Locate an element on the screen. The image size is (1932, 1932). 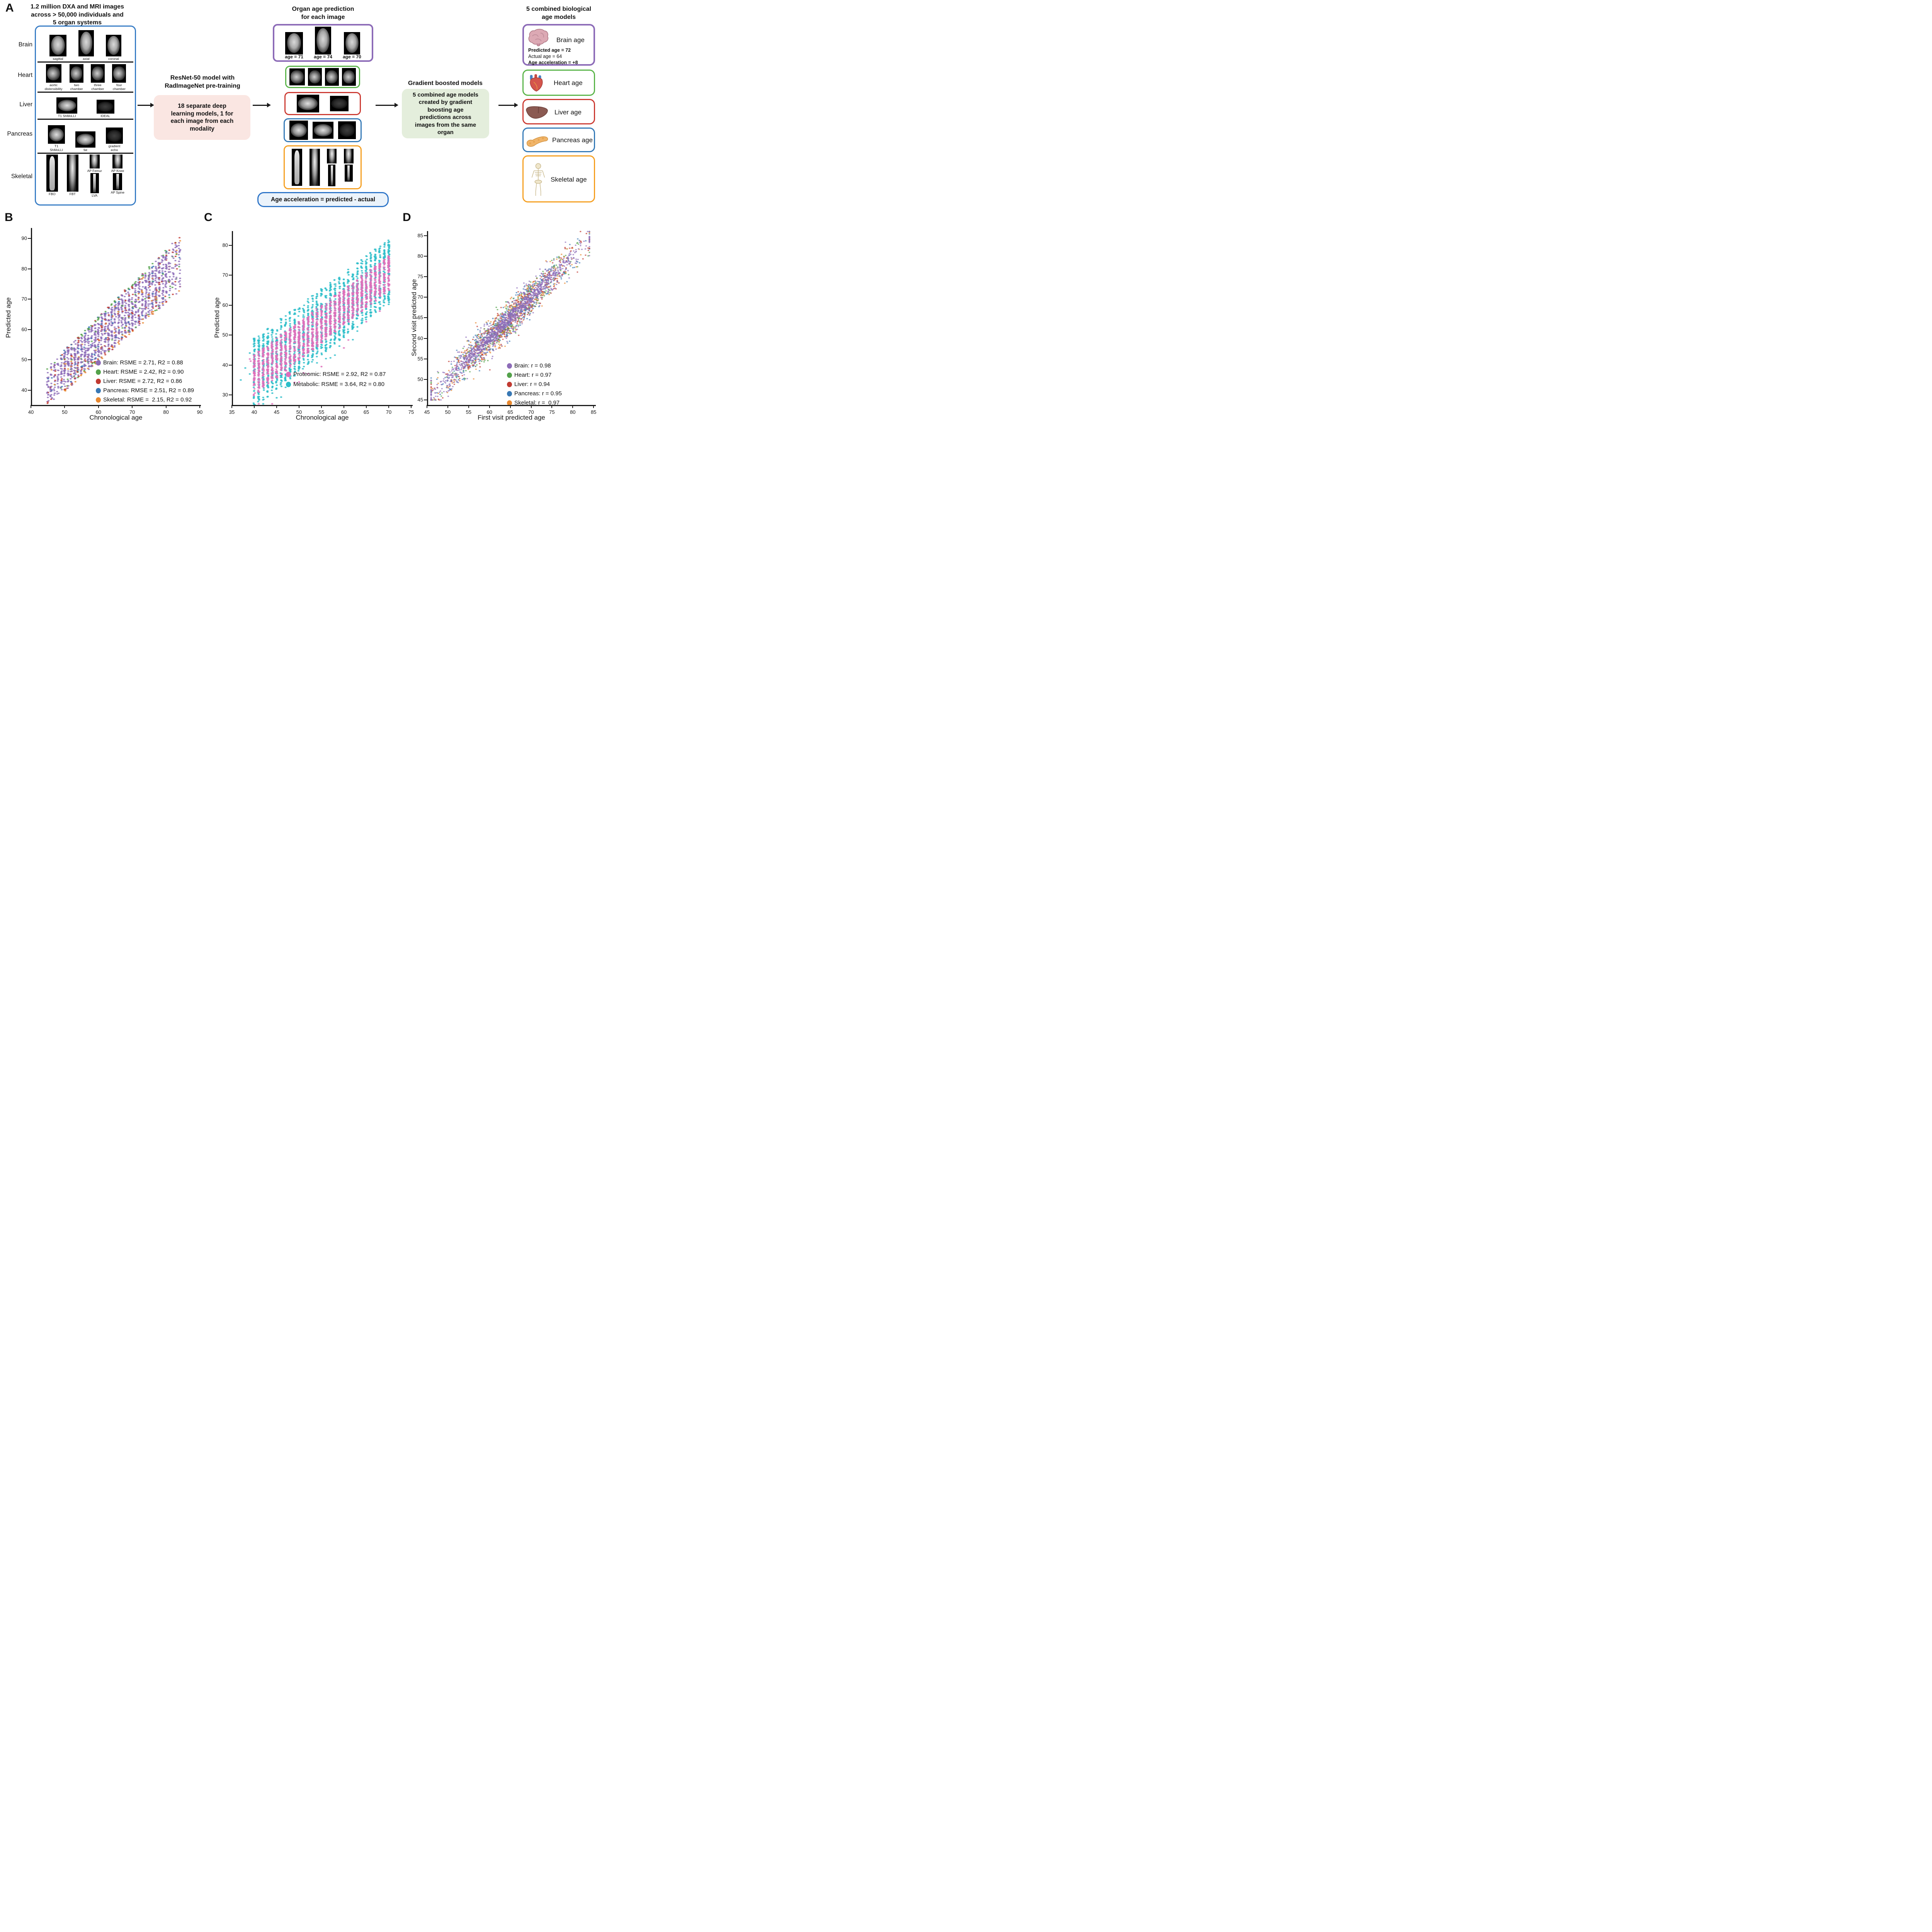
image-figure: coronal is located at coordinates (113, 47).